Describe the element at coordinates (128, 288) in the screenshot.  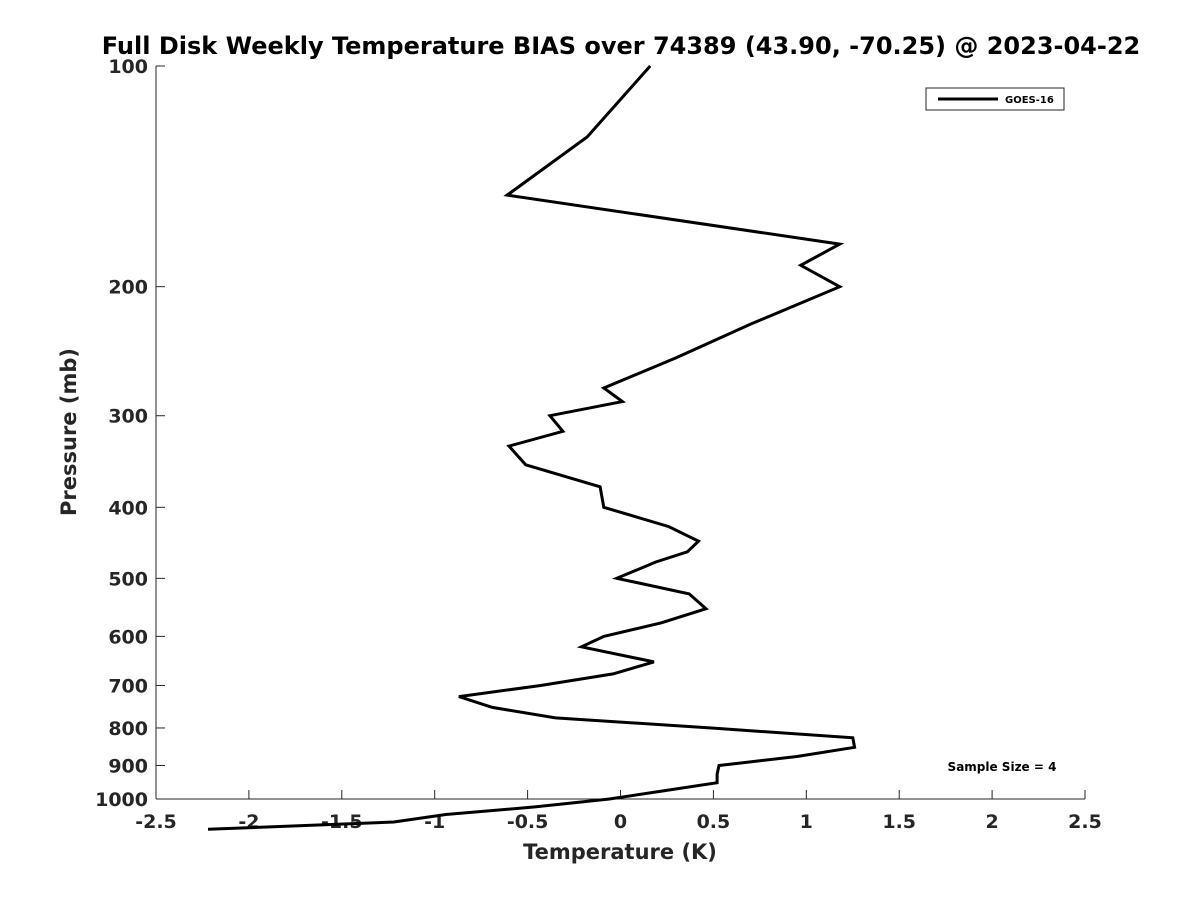
I see `y-tick-label: 200` at that location.